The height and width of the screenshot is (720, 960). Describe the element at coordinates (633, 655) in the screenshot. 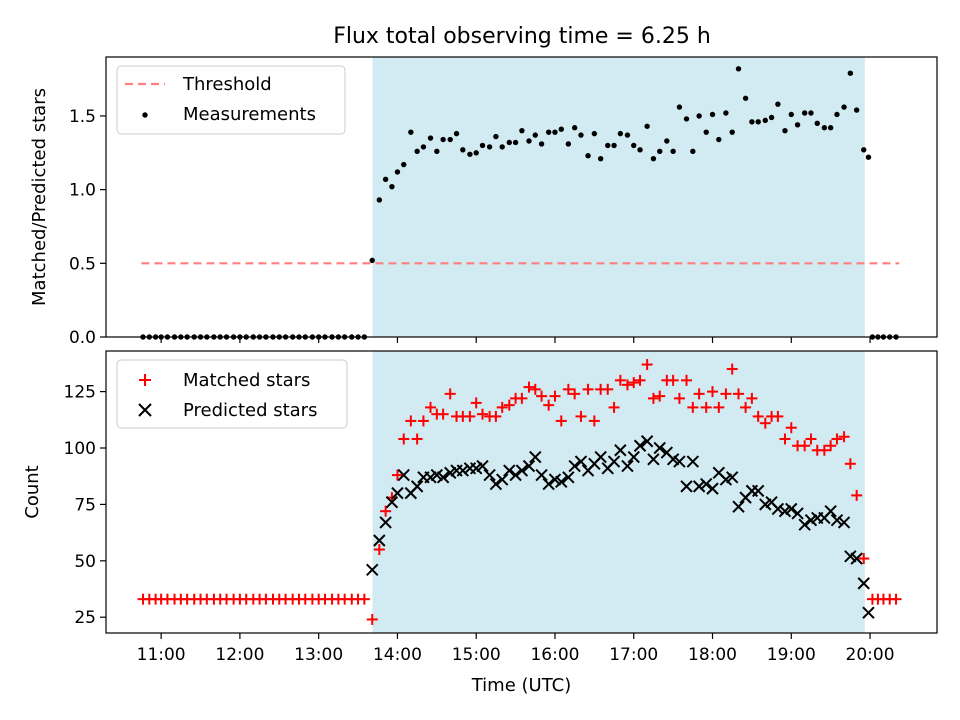

I see `x-tick-label: 17:00` at that location.